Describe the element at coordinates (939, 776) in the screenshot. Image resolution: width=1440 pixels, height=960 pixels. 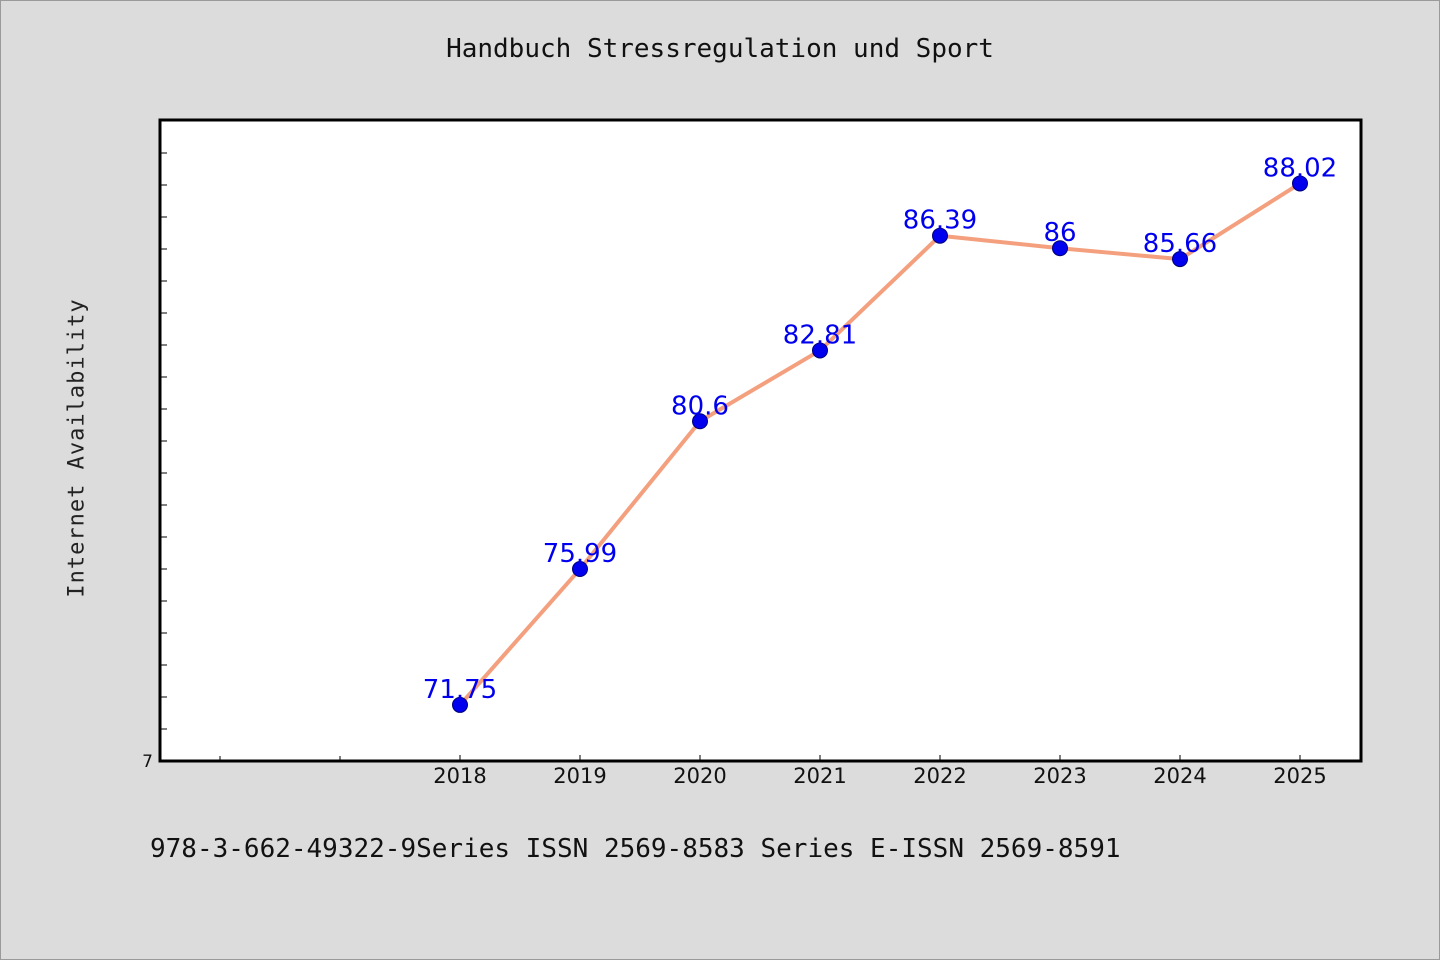
I see `x-tick-label: 2022` at that location.